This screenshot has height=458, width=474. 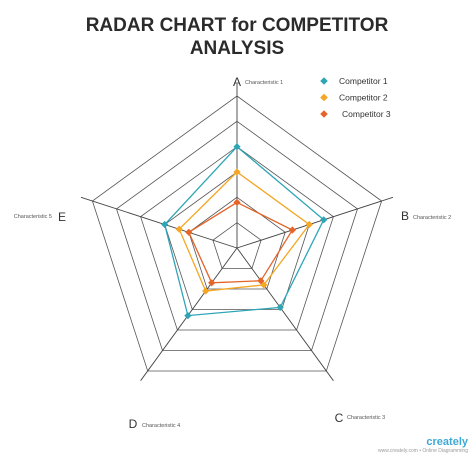 I want to click on axis-label-5: Characteristic 5, so click(x=33, y=217).